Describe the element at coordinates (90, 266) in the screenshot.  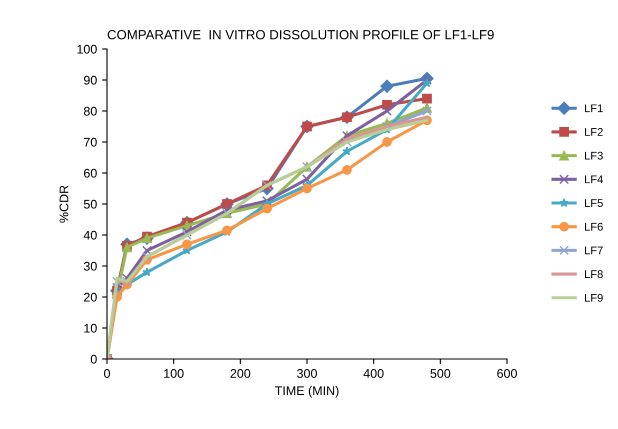
I see `y-tick-label: 30` at that location.